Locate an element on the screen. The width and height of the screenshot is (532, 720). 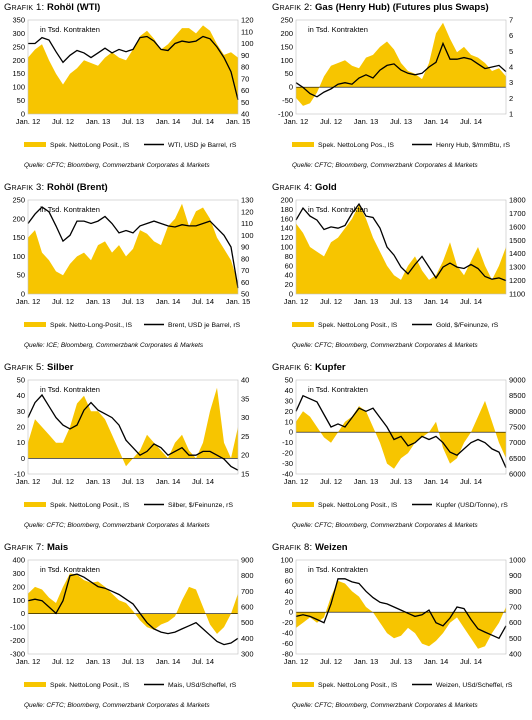
right-tick-label: 400 is located at coordinates (515, 654).